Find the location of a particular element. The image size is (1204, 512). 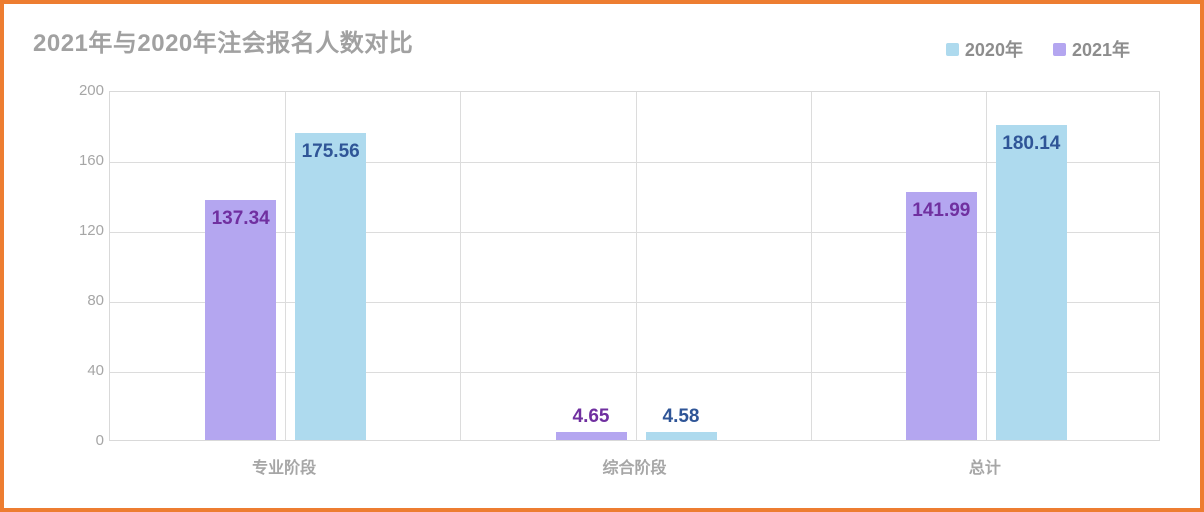

x-axis-category-label: 总计 is located at coordinates (984, 468).